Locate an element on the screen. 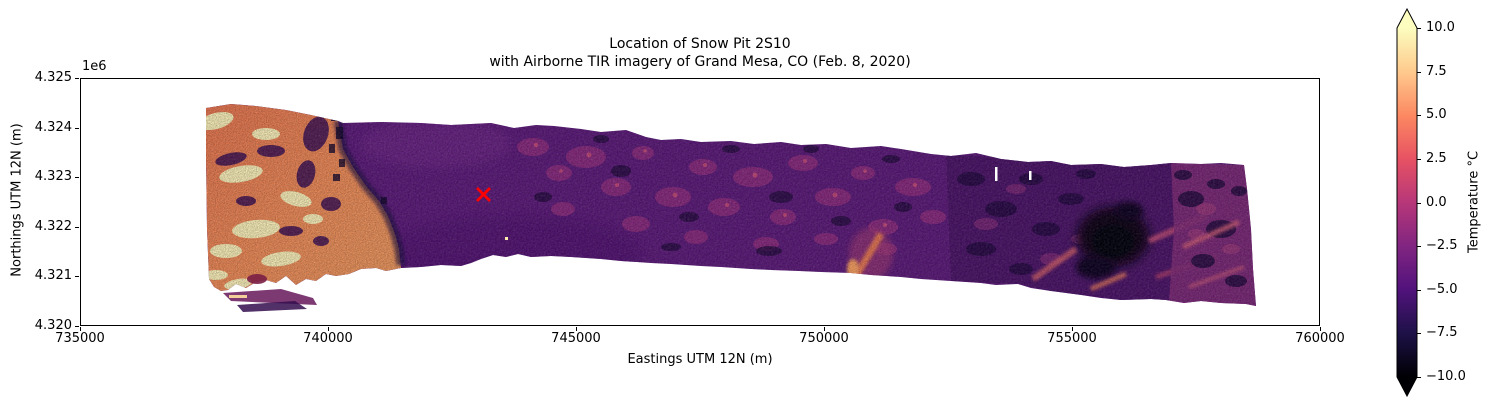 The width and height of the screenshot is (1500, 405). strip-warm-patch is located at coordinates (257, 279).